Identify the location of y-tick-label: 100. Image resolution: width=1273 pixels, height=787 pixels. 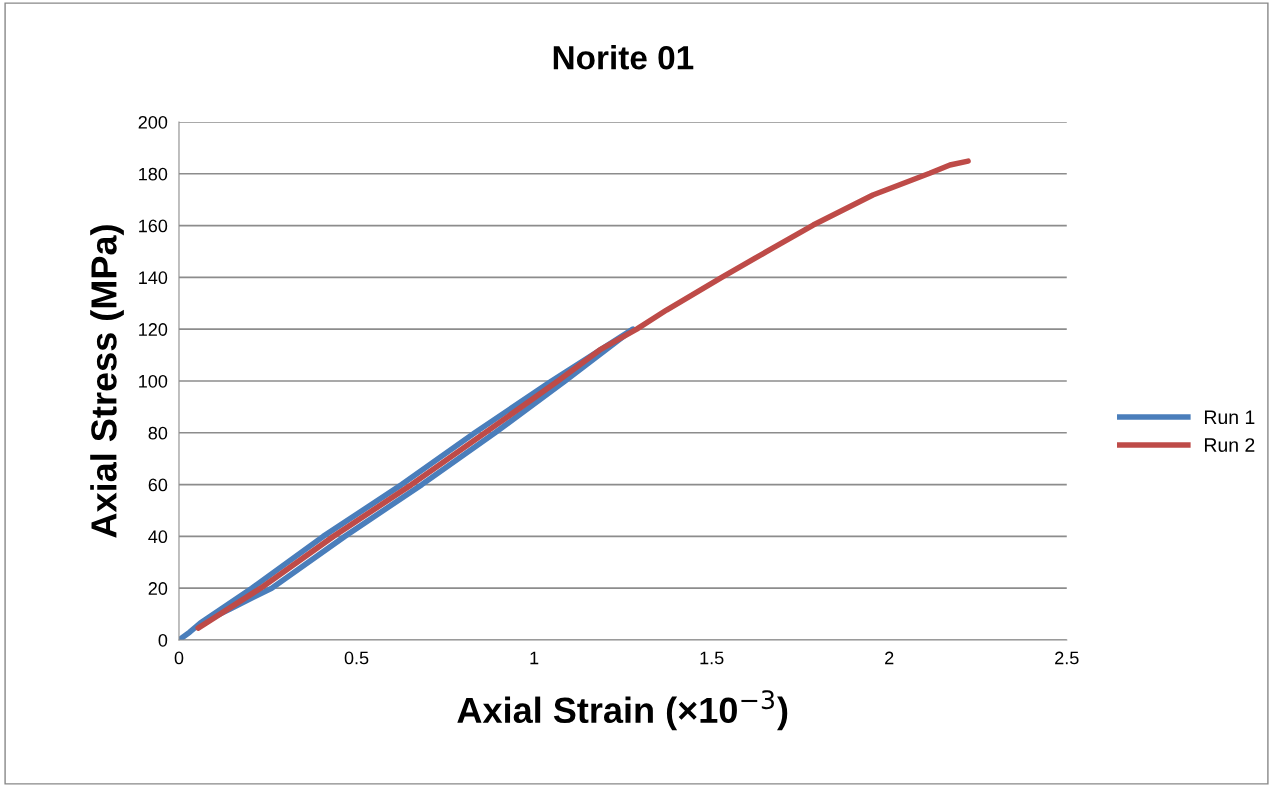
(153, 381).